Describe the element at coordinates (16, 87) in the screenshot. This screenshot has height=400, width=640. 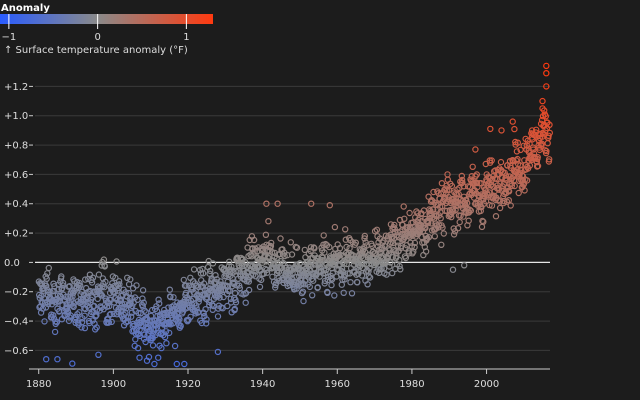
I see `y-tick-label: +1.2` at that location.